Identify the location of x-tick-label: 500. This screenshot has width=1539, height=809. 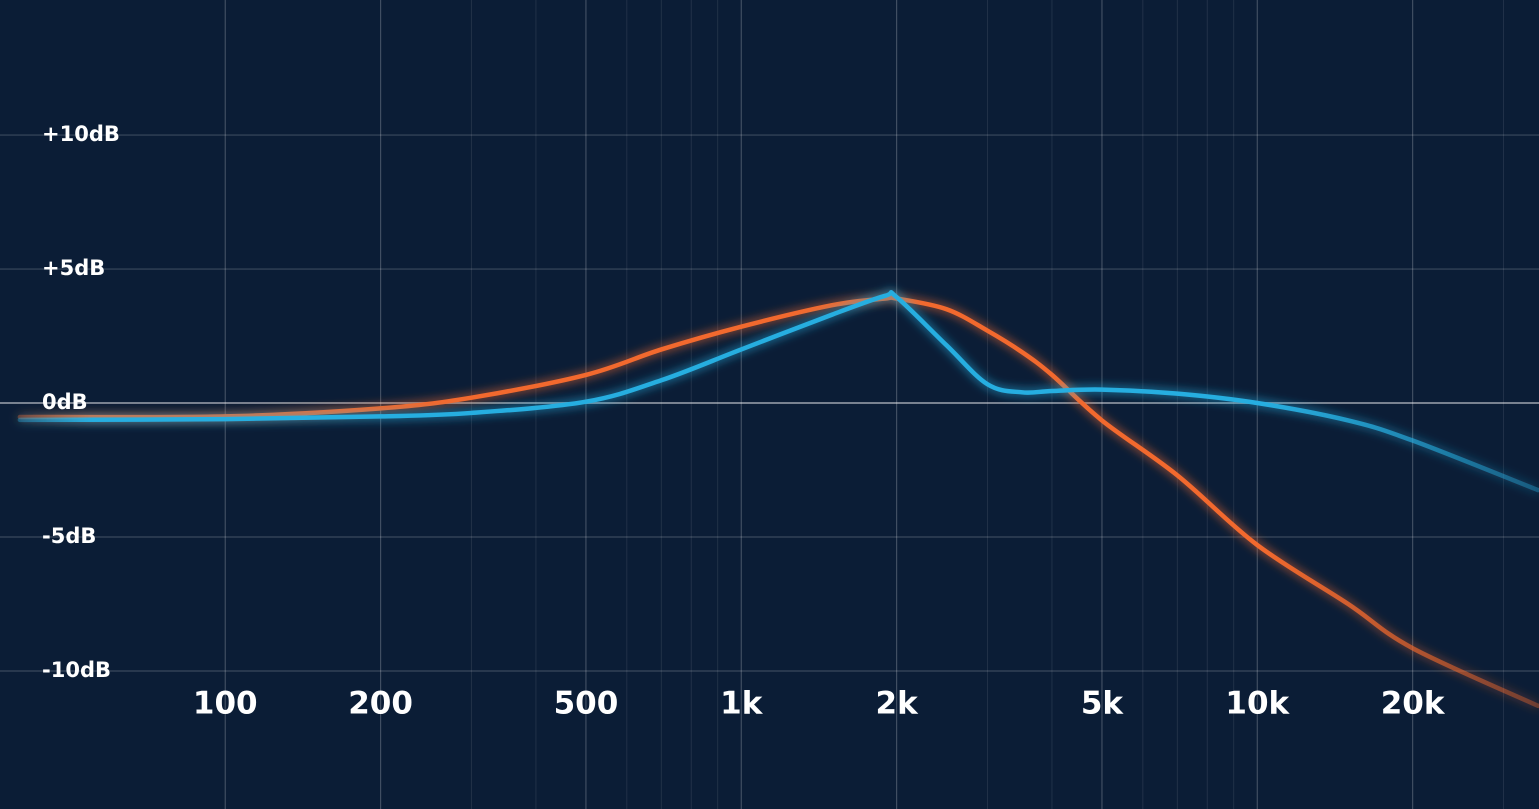
(586, 704).